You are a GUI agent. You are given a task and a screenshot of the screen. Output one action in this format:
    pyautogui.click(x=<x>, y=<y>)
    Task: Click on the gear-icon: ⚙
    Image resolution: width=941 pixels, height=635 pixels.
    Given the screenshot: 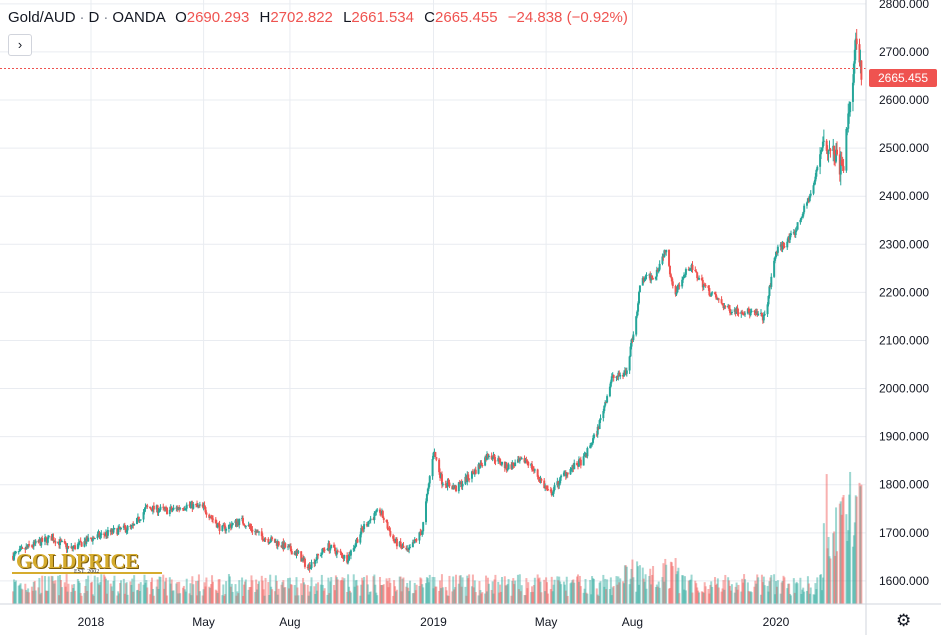 What is the action you would take?
    pyautogui.click(x=904, y=620)
    